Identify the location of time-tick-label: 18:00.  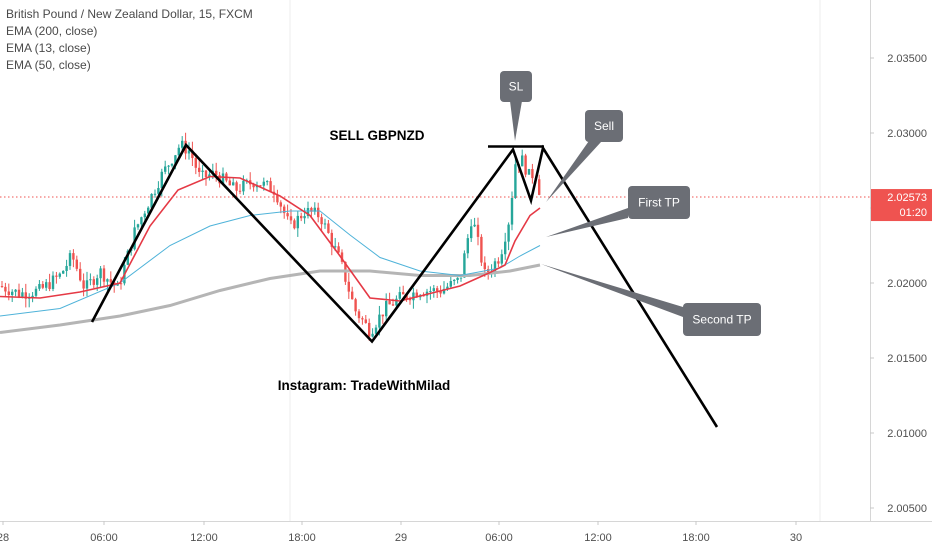
(696, 538).